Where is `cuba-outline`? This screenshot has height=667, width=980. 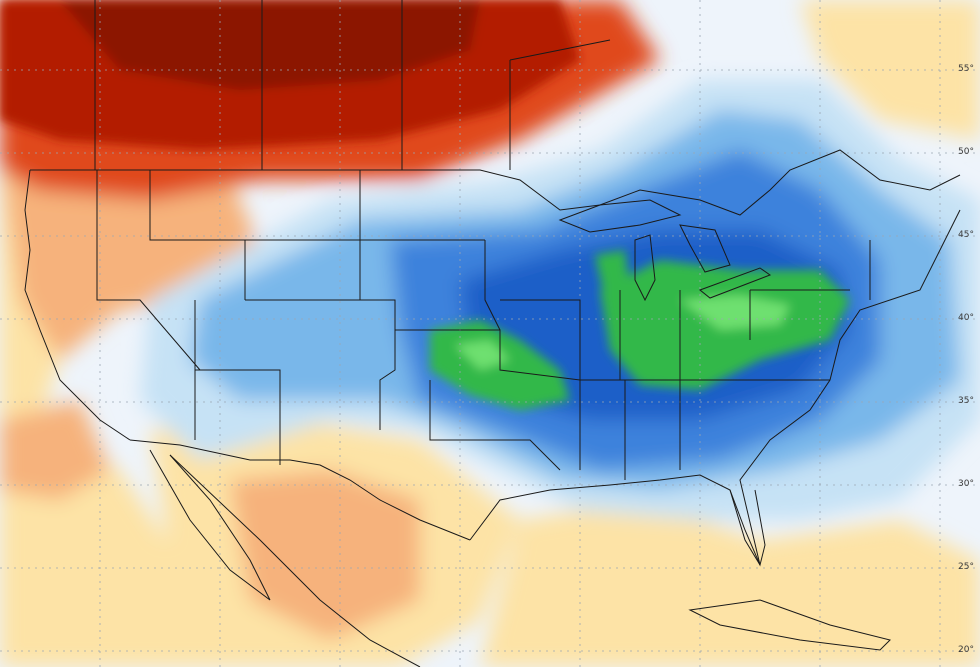 cuba-outline is located at coordinates (789, 625).